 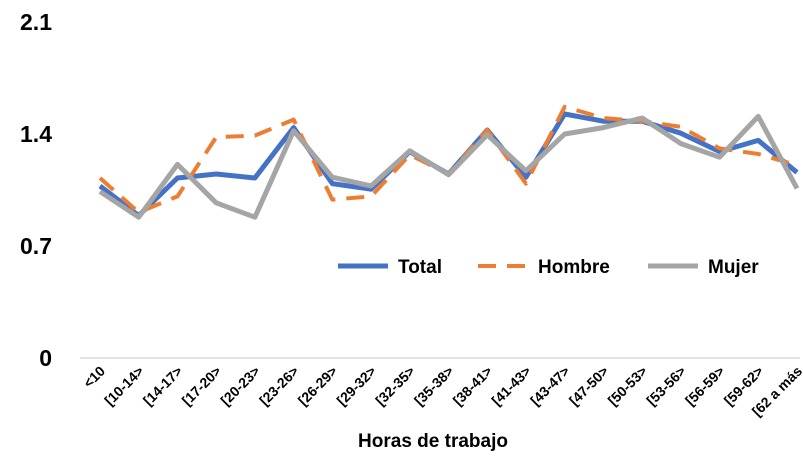 What do you see at coordinates (574, 267) in the screenshot?
I see `legend-label: Hombre` at bounding box center [574, 267].